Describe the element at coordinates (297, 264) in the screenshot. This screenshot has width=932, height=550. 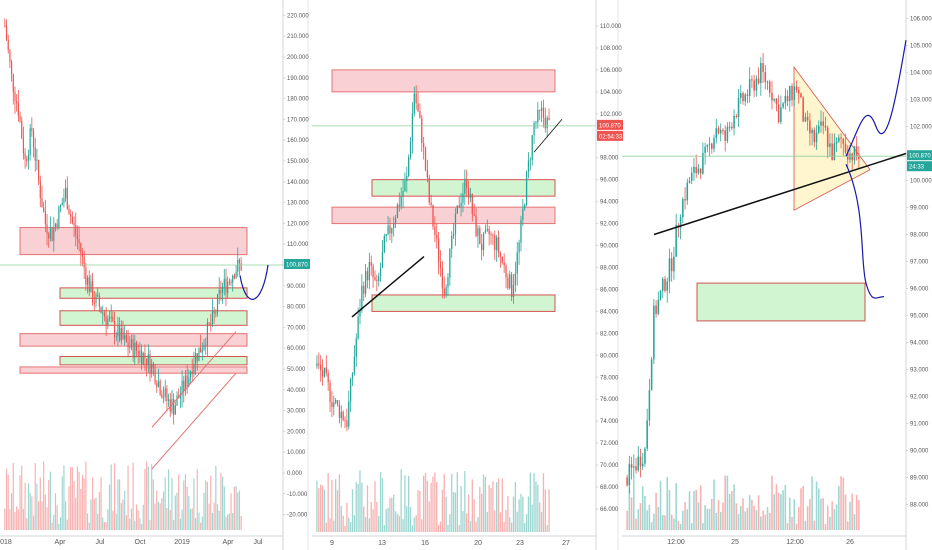
I see `last-price-badge` at that location.